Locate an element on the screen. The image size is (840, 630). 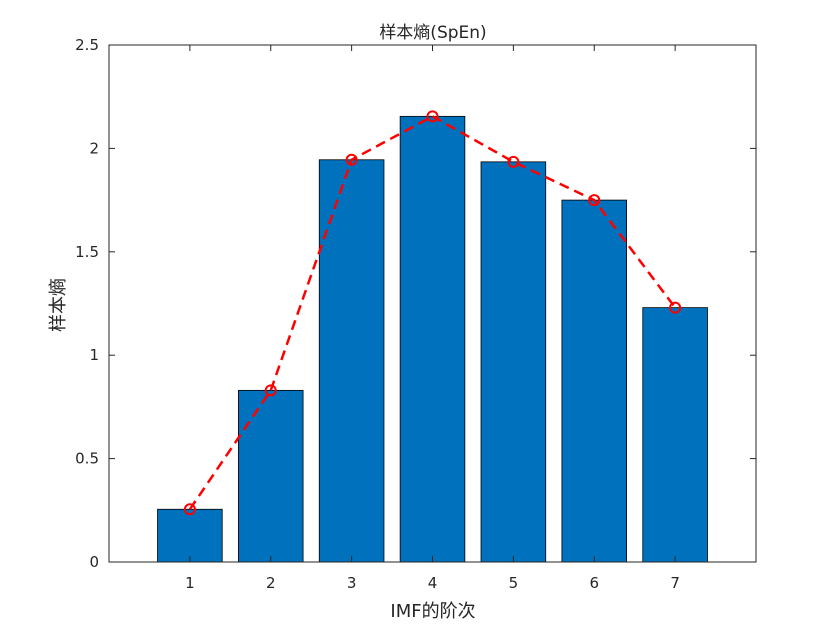
y-tick-label: 1 is located at coordinates (94, 355).